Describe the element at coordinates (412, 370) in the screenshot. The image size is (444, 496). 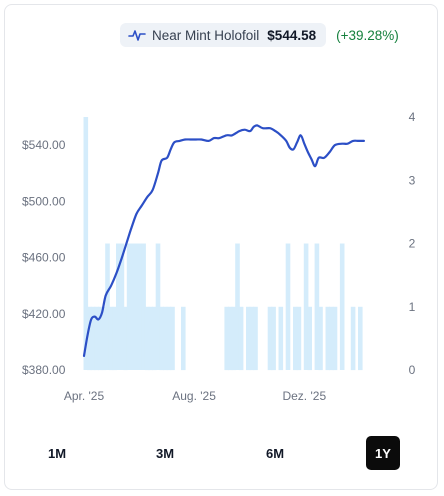
I see `y-right-tick-label: 0` at that location.